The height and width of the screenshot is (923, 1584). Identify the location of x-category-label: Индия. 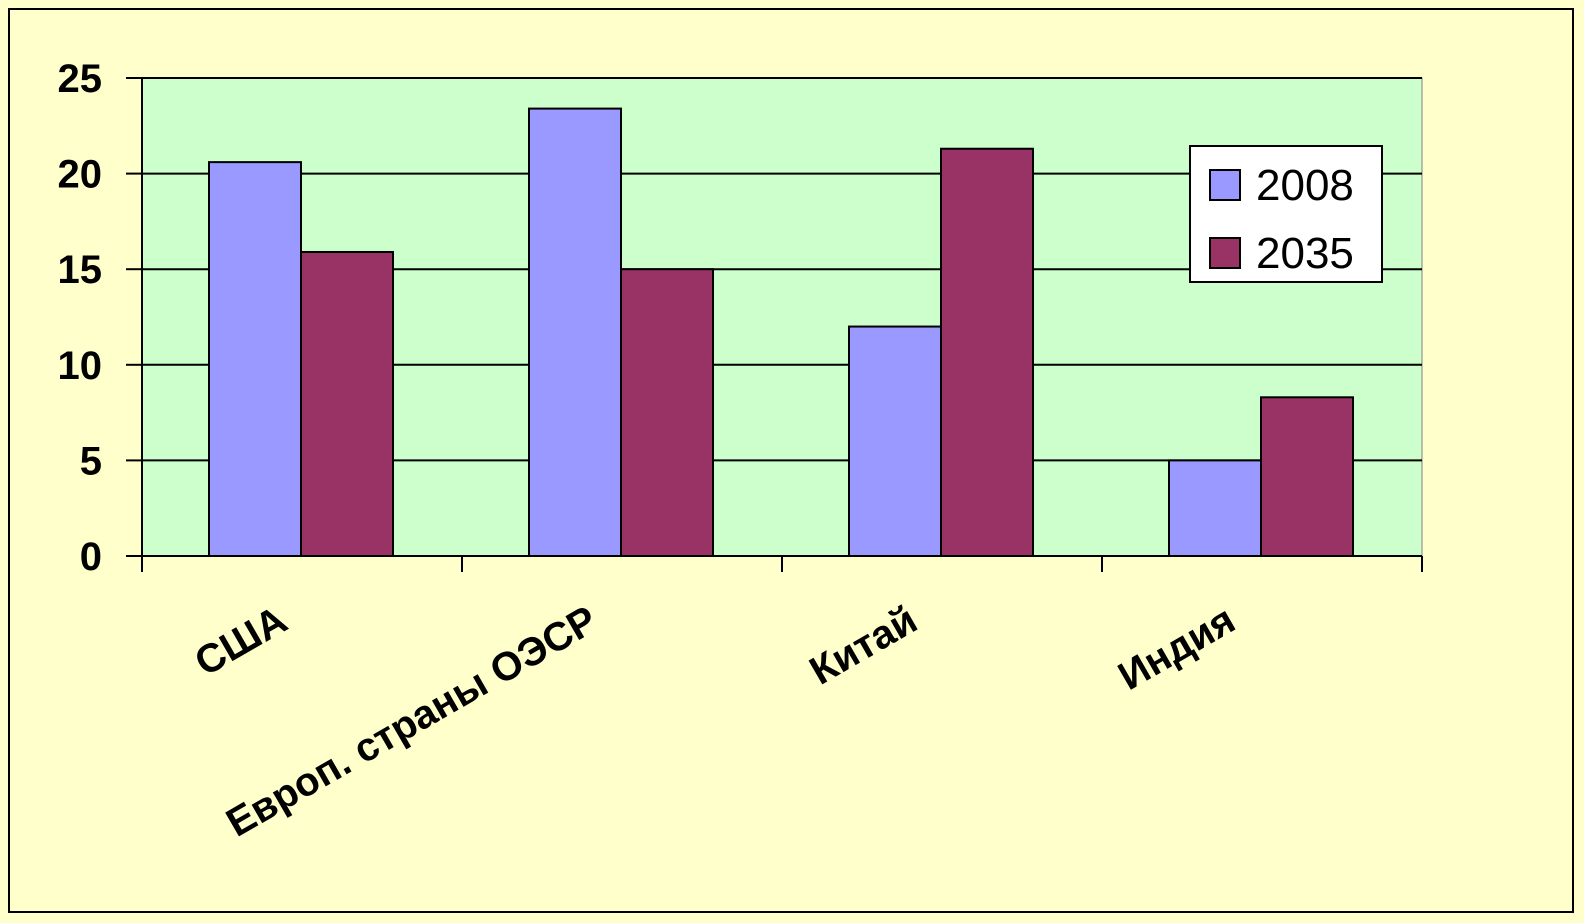
(1176, 648).